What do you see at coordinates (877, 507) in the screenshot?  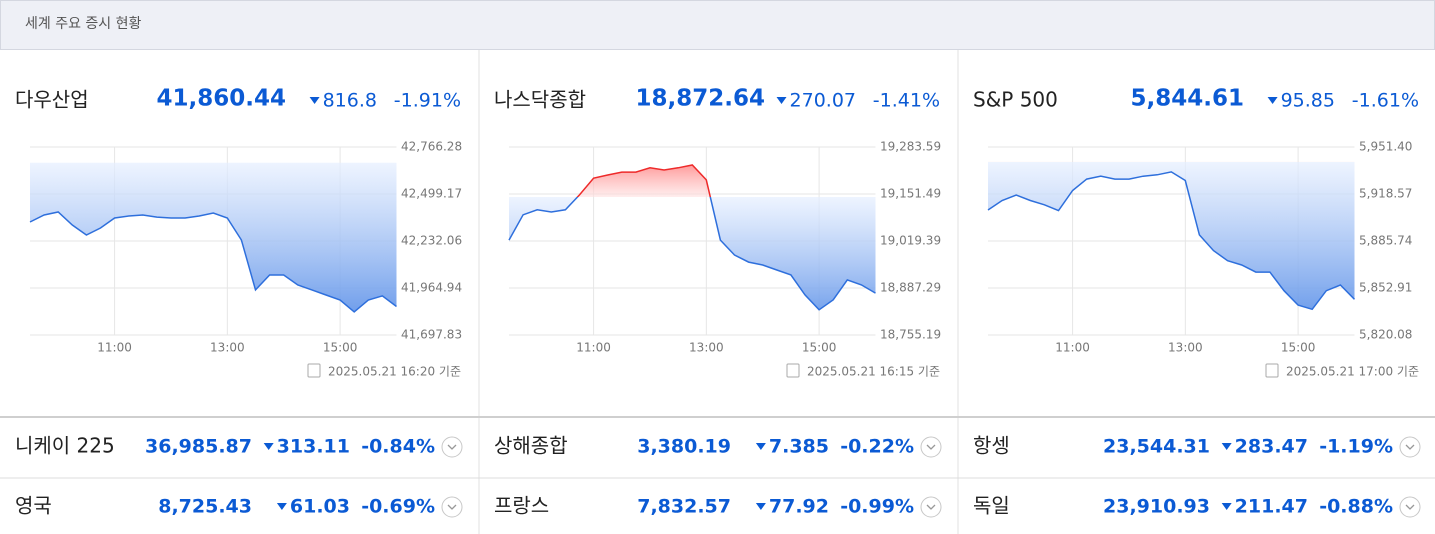 I see `market-change-pct: -0.99%` at bounding box center [877, 507].